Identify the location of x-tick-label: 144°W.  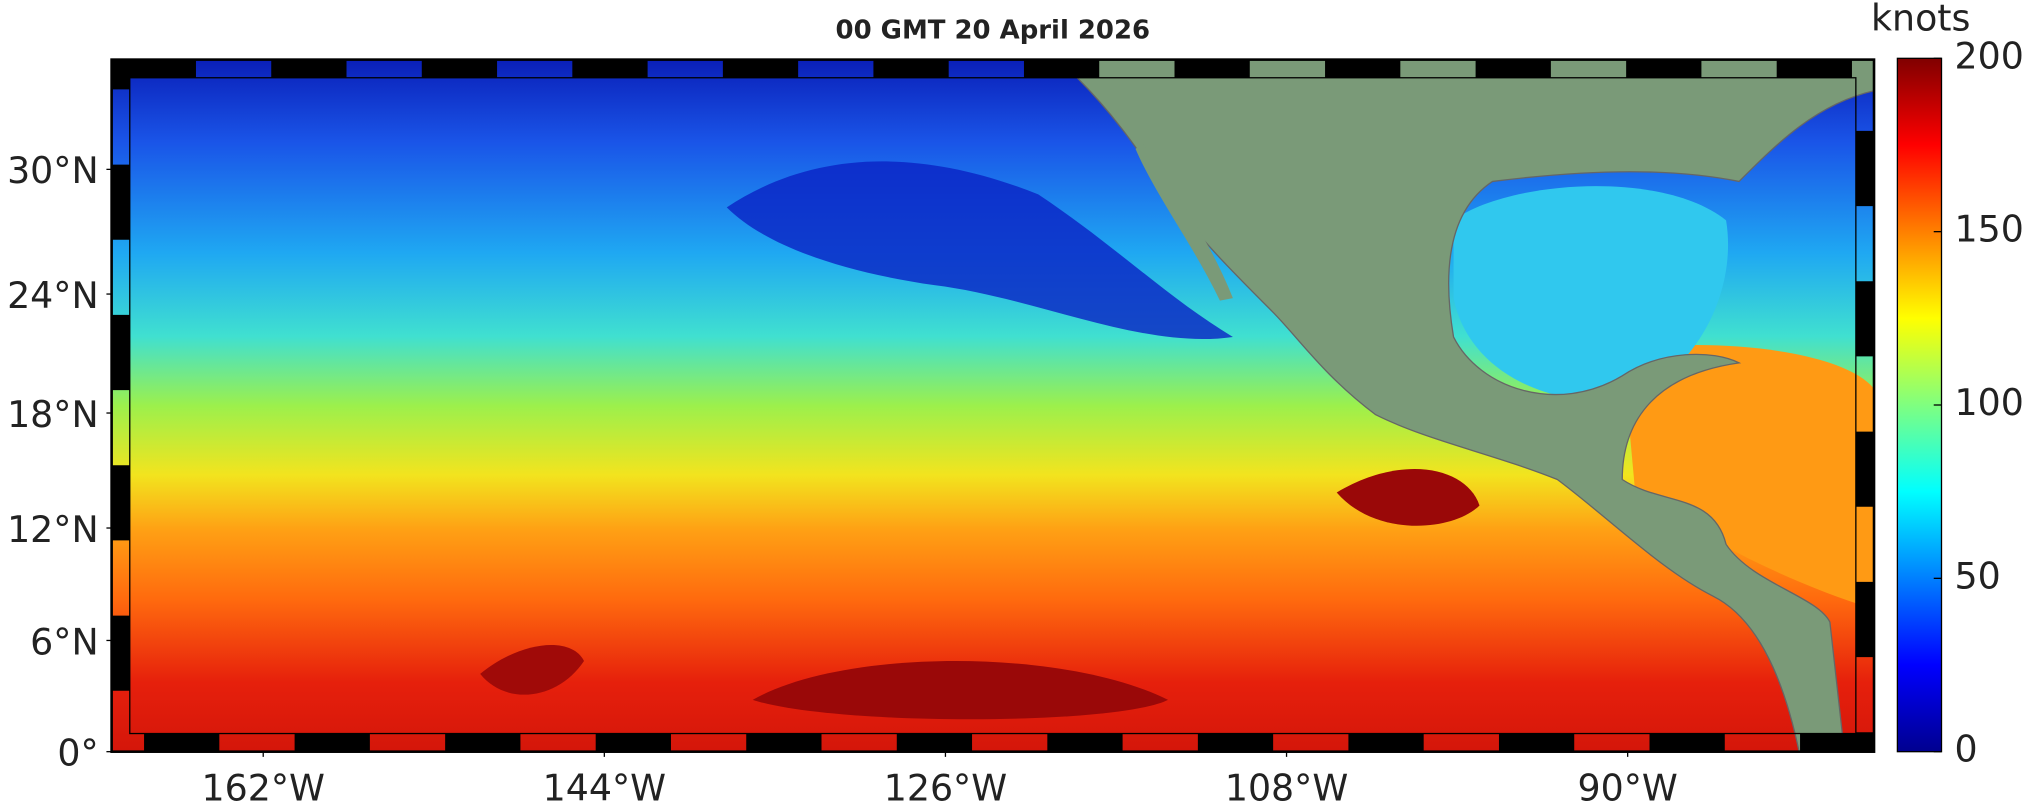
(604, 788).